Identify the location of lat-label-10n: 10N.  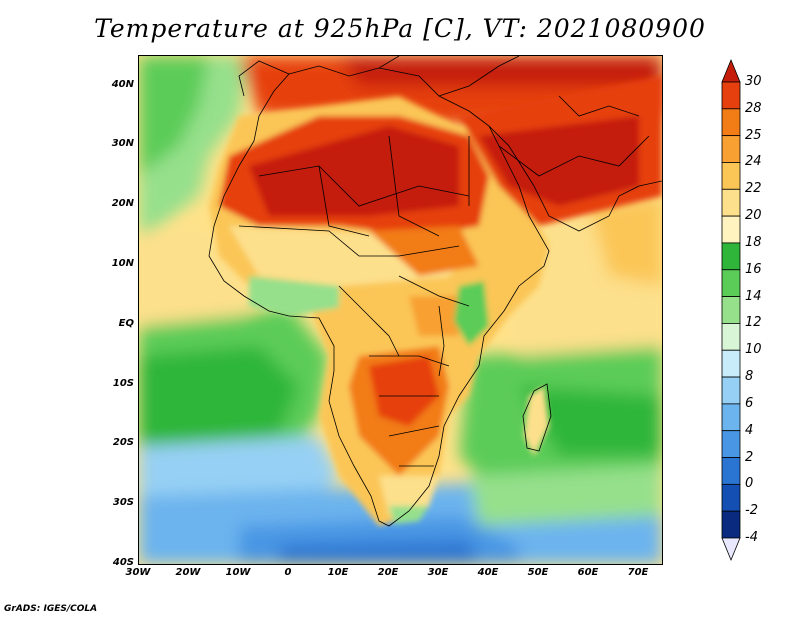
(122, 263).